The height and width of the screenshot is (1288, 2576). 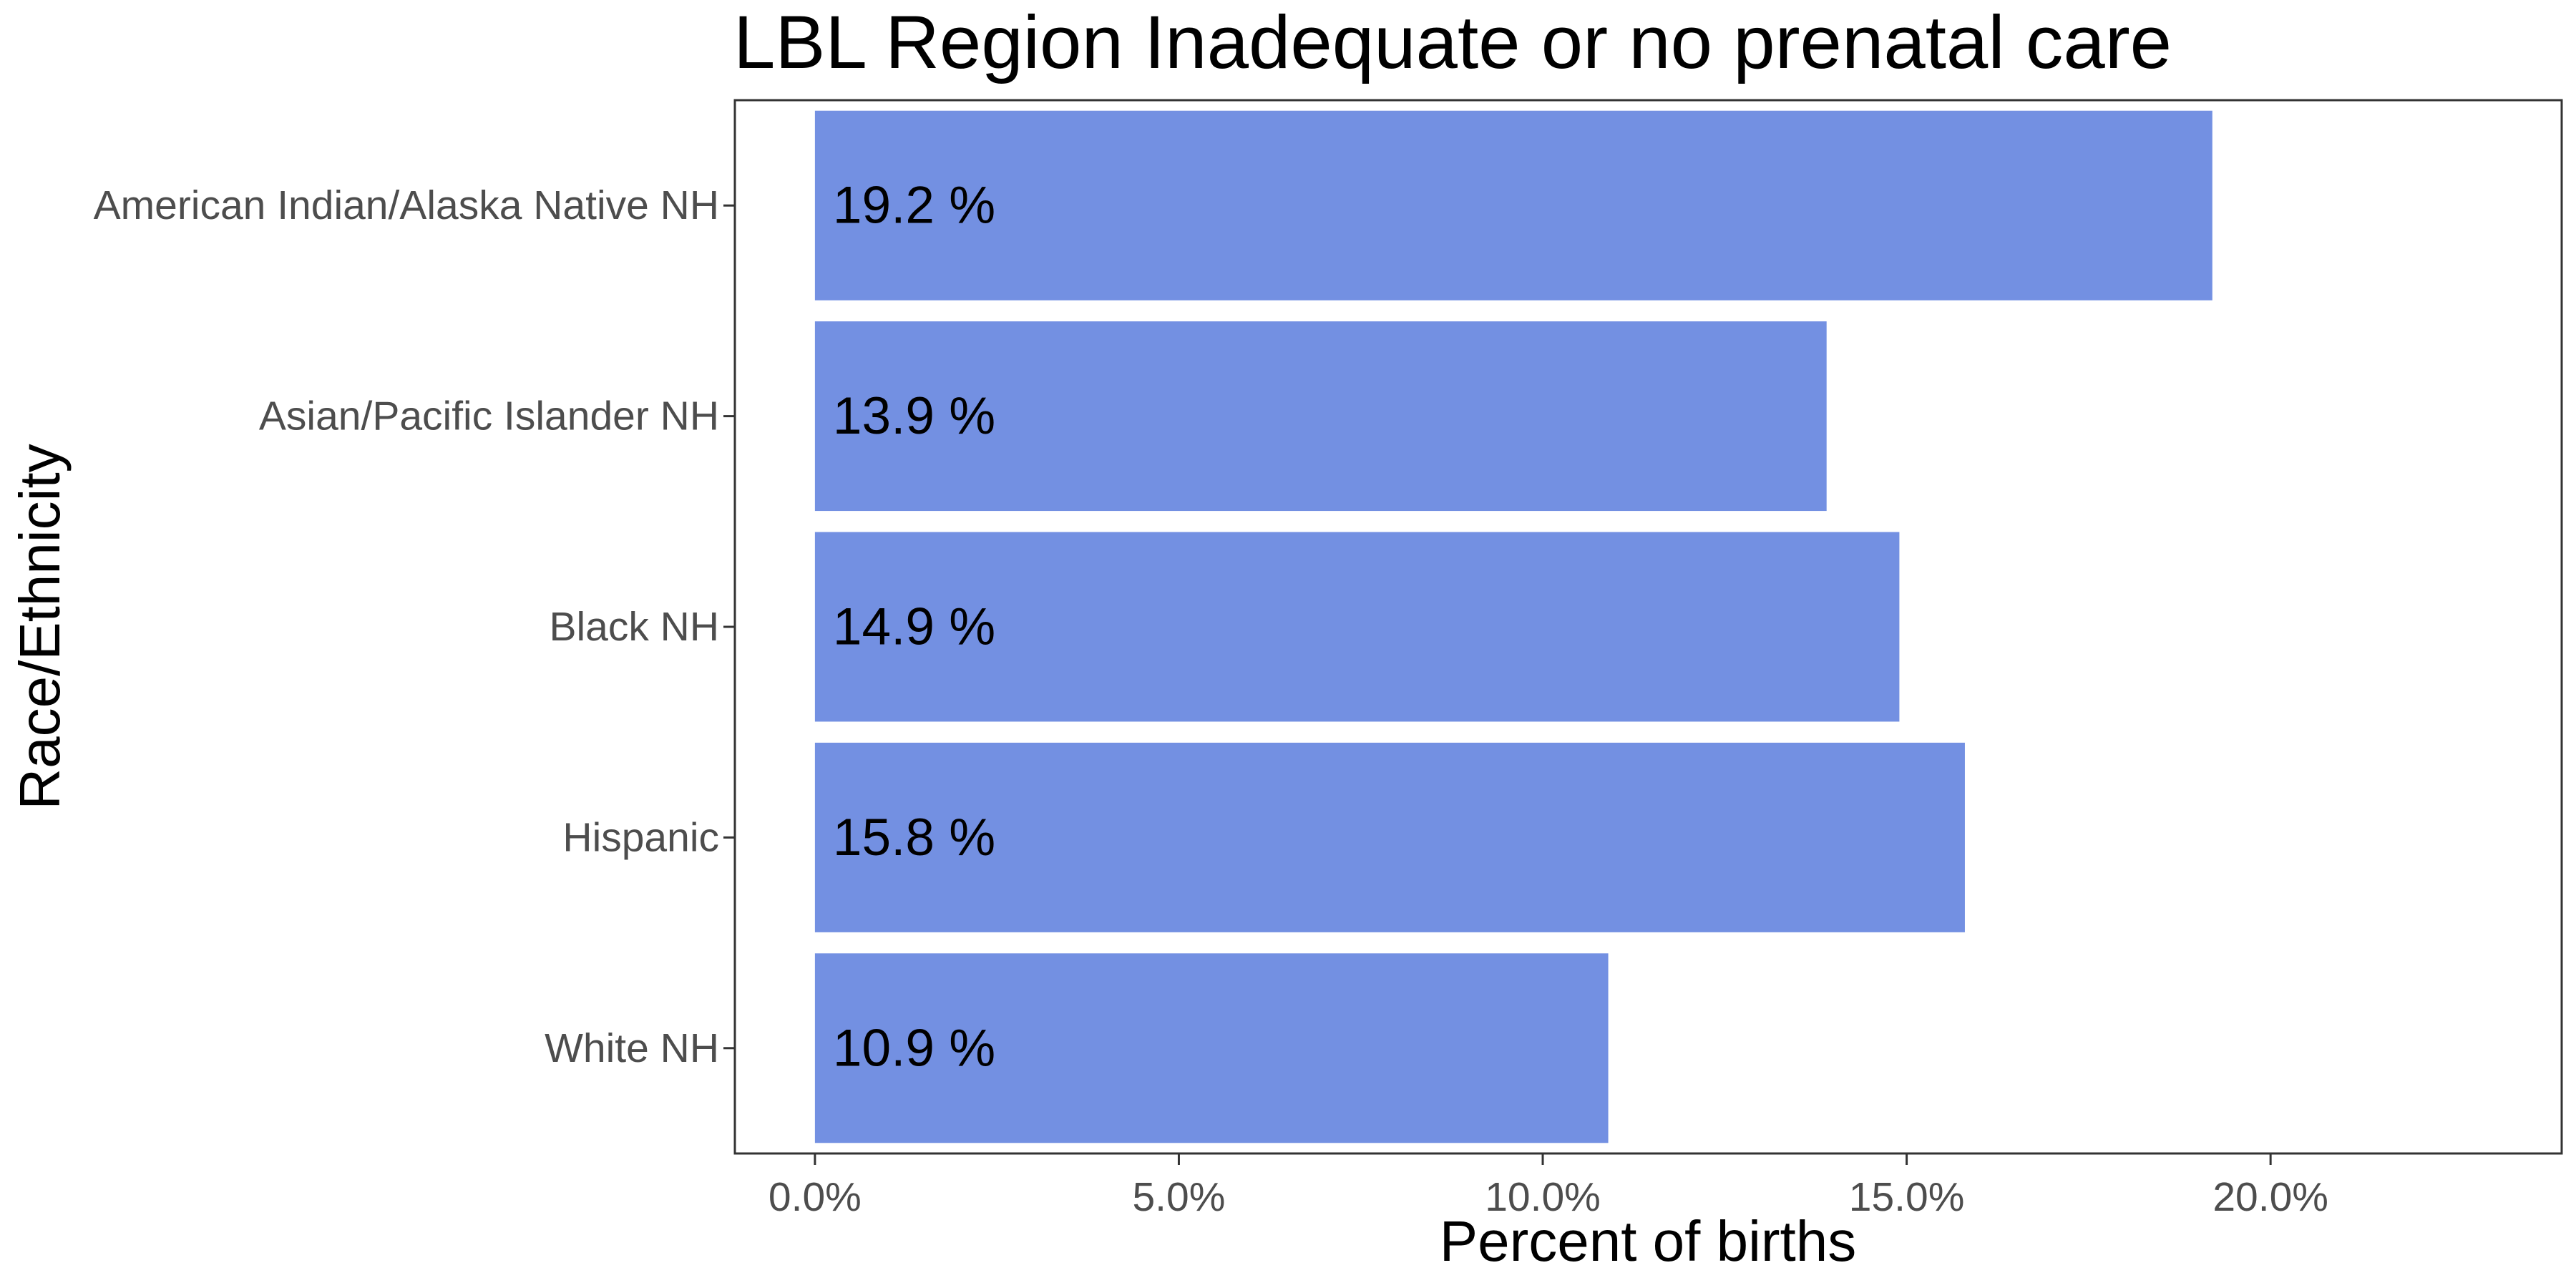 I want to click on y-tick-label: Black NH, so click(x=634, y=627).